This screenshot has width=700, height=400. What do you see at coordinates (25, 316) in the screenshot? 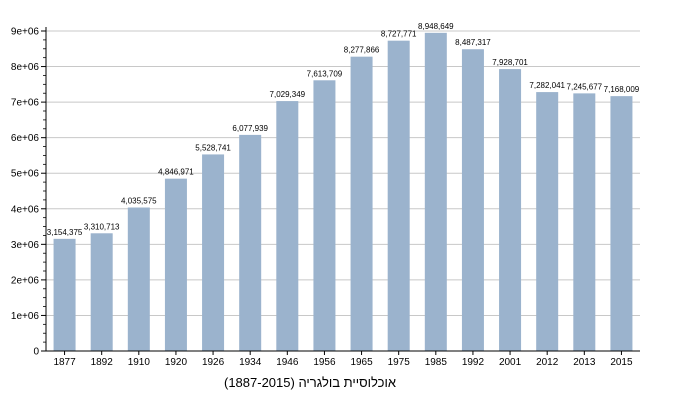
I see `y-tick-label: 1e+06` at bounding box center [25, 316].